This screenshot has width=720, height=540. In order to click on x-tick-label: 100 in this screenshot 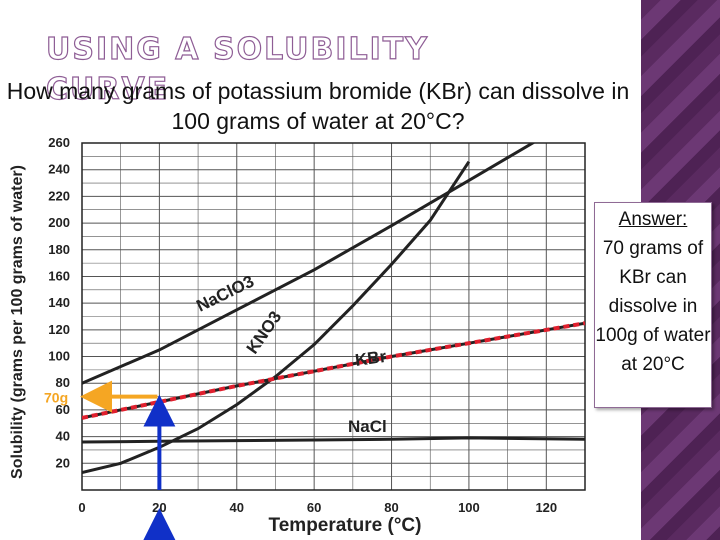, I will do `click(469, 507)`.